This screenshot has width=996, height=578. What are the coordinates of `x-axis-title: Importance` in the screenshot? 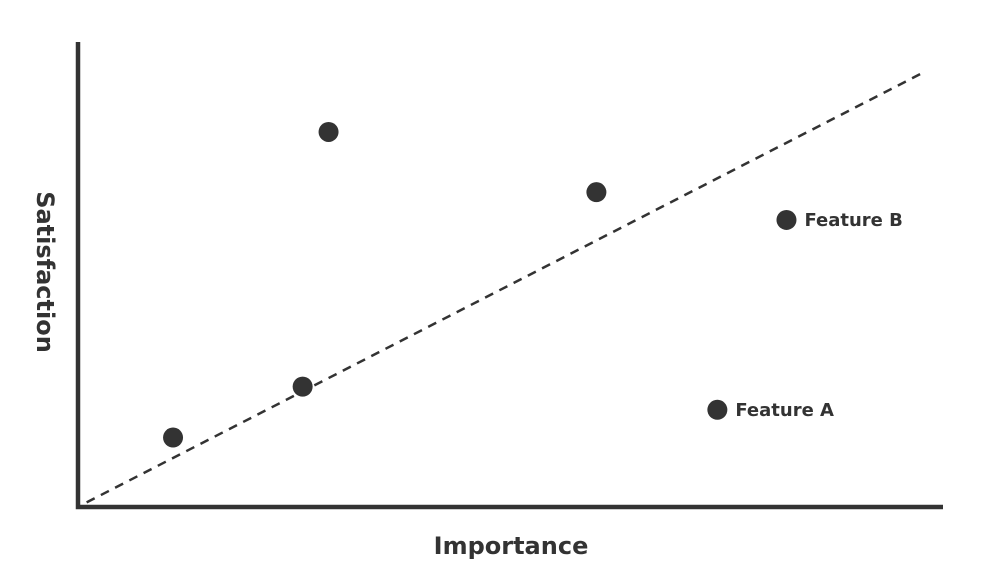 It's located at (511, 546).